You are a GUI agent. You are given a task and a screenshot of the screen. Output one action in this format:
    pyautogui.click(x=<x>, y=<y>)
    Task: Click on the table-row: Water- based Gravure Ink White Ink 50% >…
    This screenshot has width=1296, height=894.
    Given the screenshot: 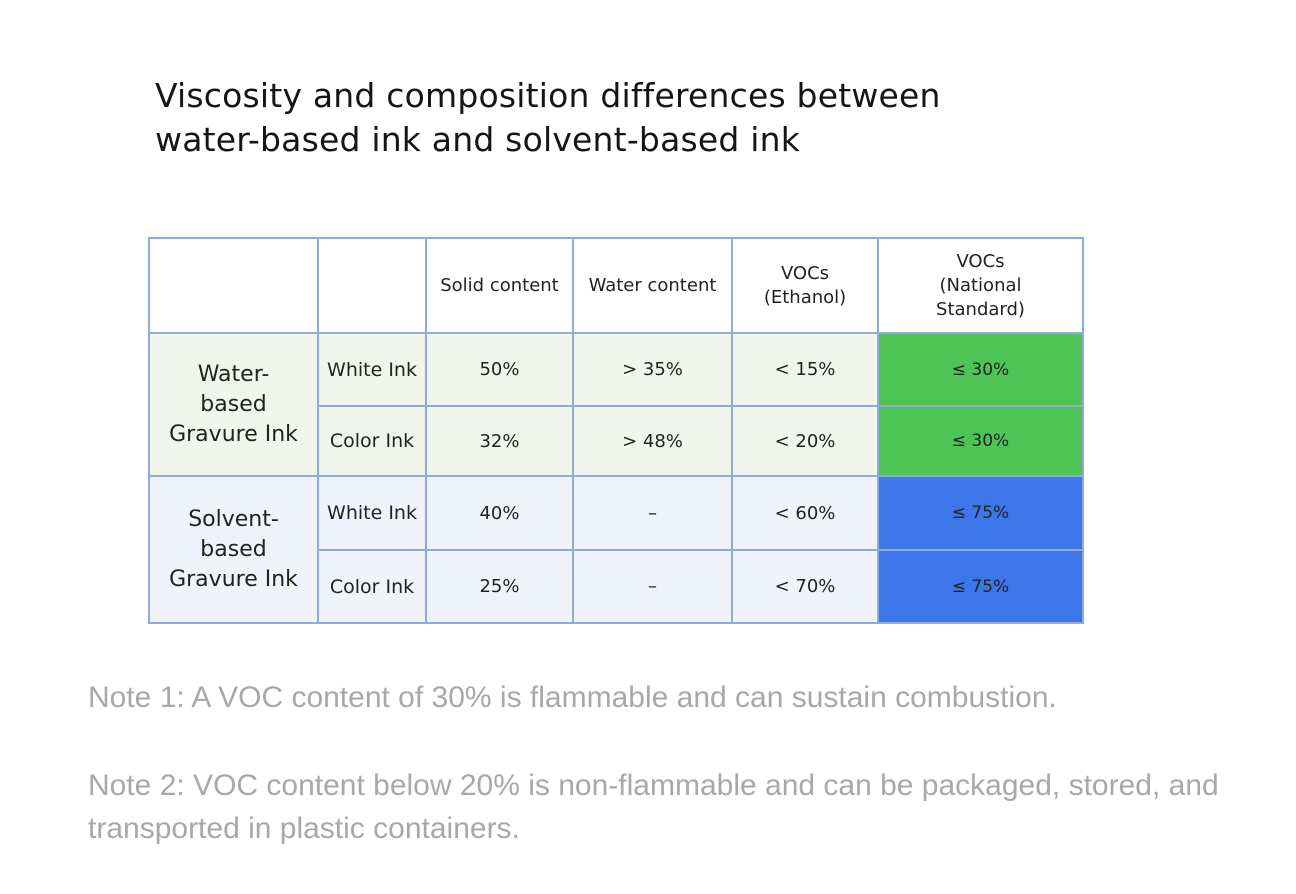 What is the action you would take?
    pyautogui.click(x=616, y=404)
    